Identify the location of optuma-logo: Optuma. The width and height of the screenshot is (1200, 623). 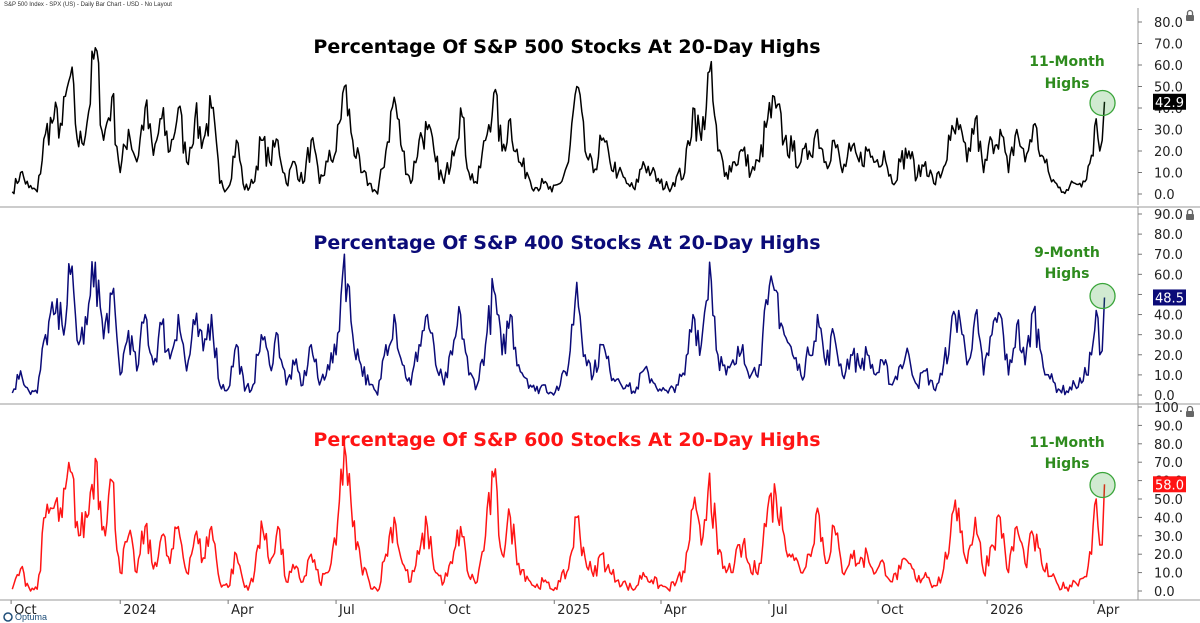
(25, 617).